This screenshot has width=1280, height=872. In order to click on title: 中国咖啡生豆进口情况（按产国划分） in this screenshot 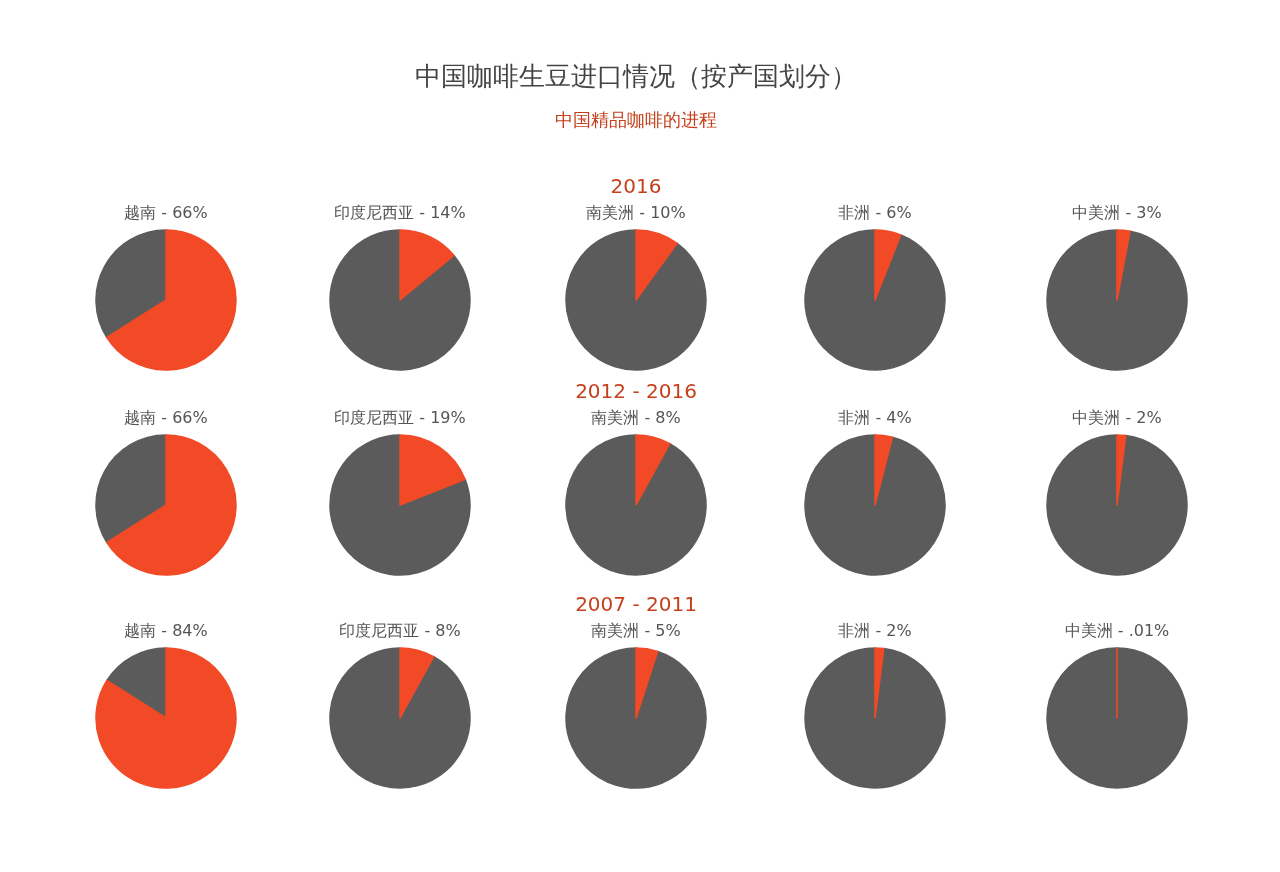, I will do `click(636, 76)`.